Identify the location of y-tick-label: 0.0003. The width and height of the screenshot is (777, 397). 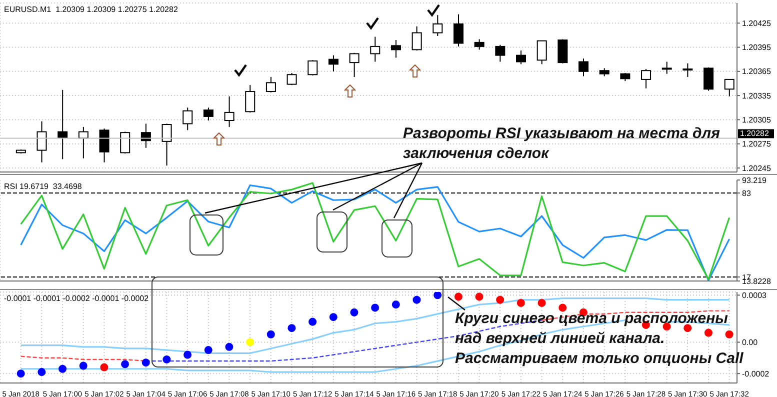
(755, 295).